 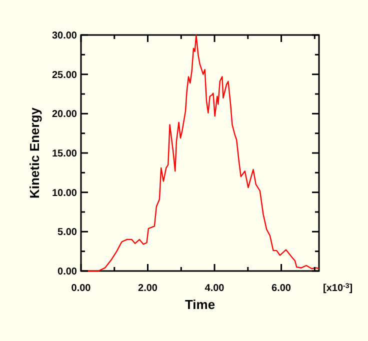 I want to click on x-axis-title: Time, so click(x=200, y=304).